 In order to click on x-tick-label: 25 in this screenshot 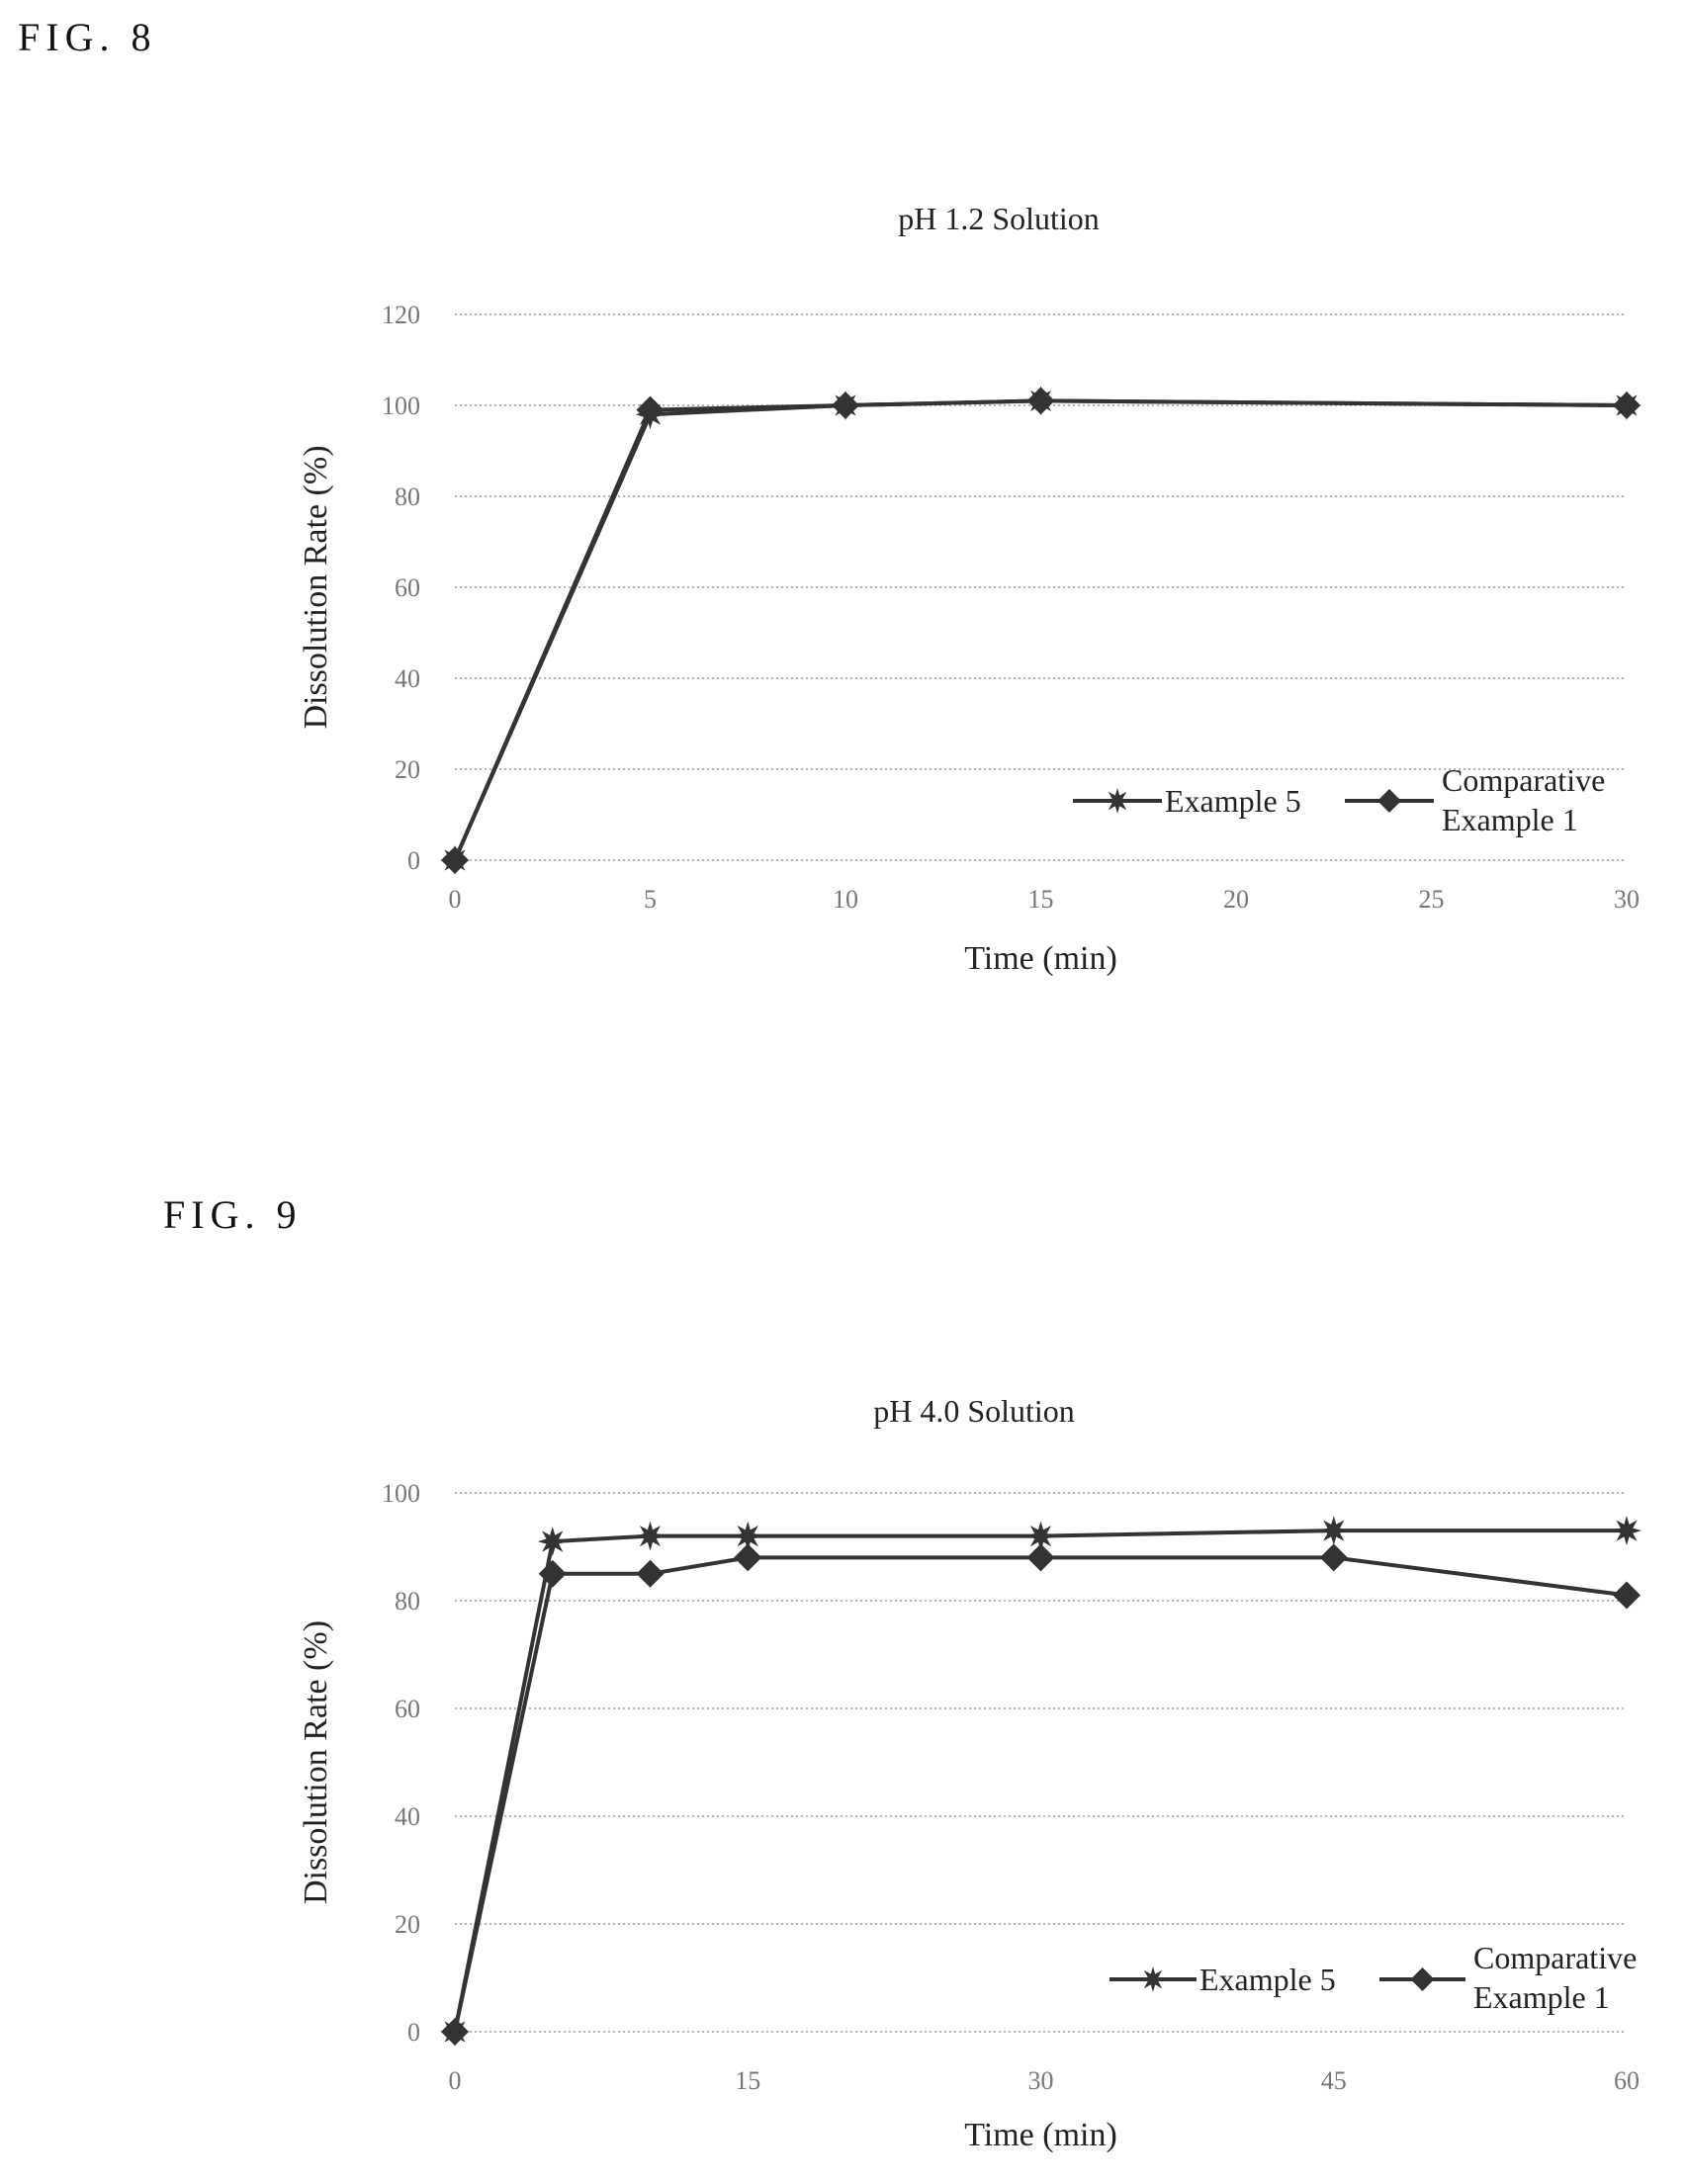, I will do `click(1432, 899)`.